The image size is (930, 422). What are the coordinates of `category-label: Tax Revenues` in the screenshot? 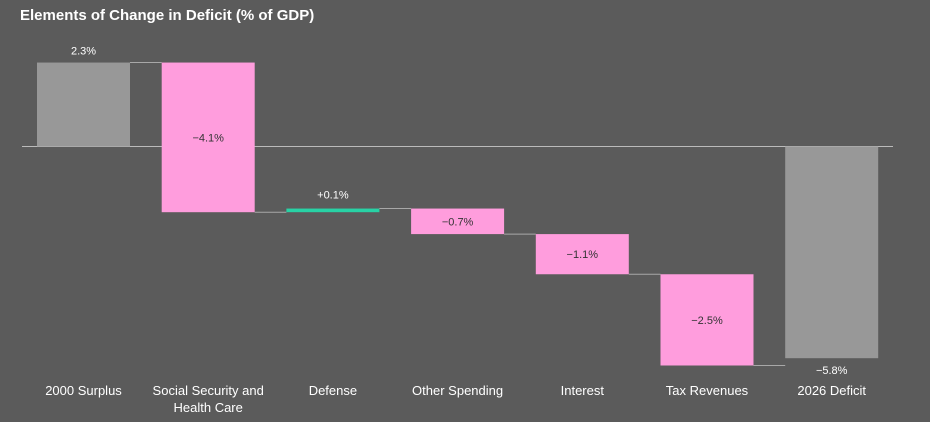 It's located at (707, 390).